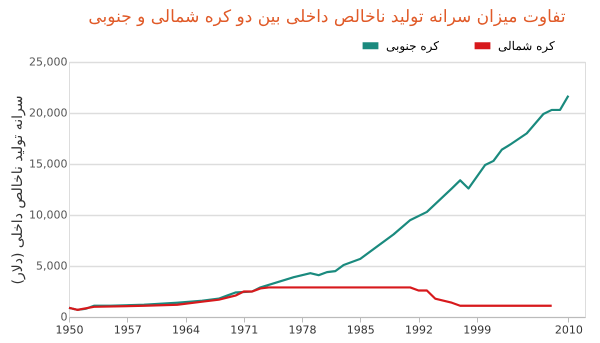 This screenshot has width=600, height=343. I want to click on y-tick-label: 20,000, so click(48, 113).